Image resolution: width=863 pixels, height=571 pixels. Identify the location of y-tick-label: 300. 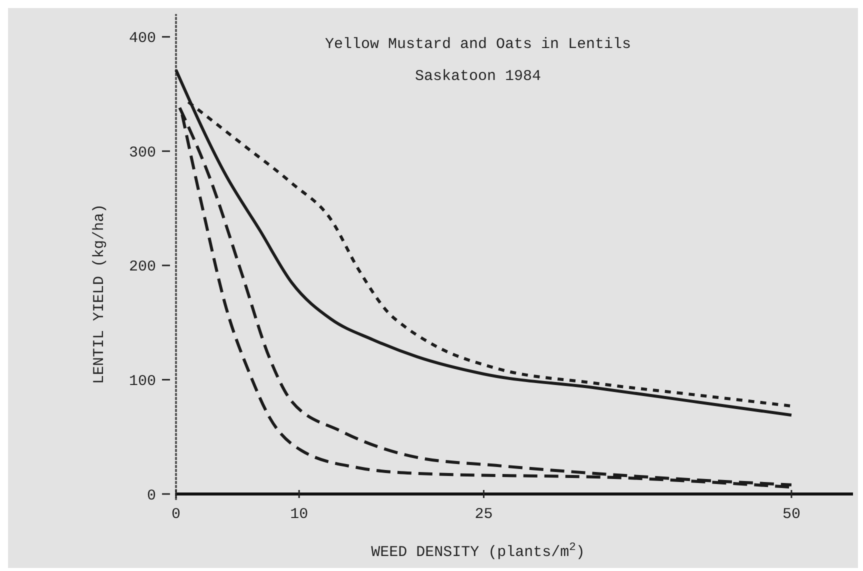
(142, 153).